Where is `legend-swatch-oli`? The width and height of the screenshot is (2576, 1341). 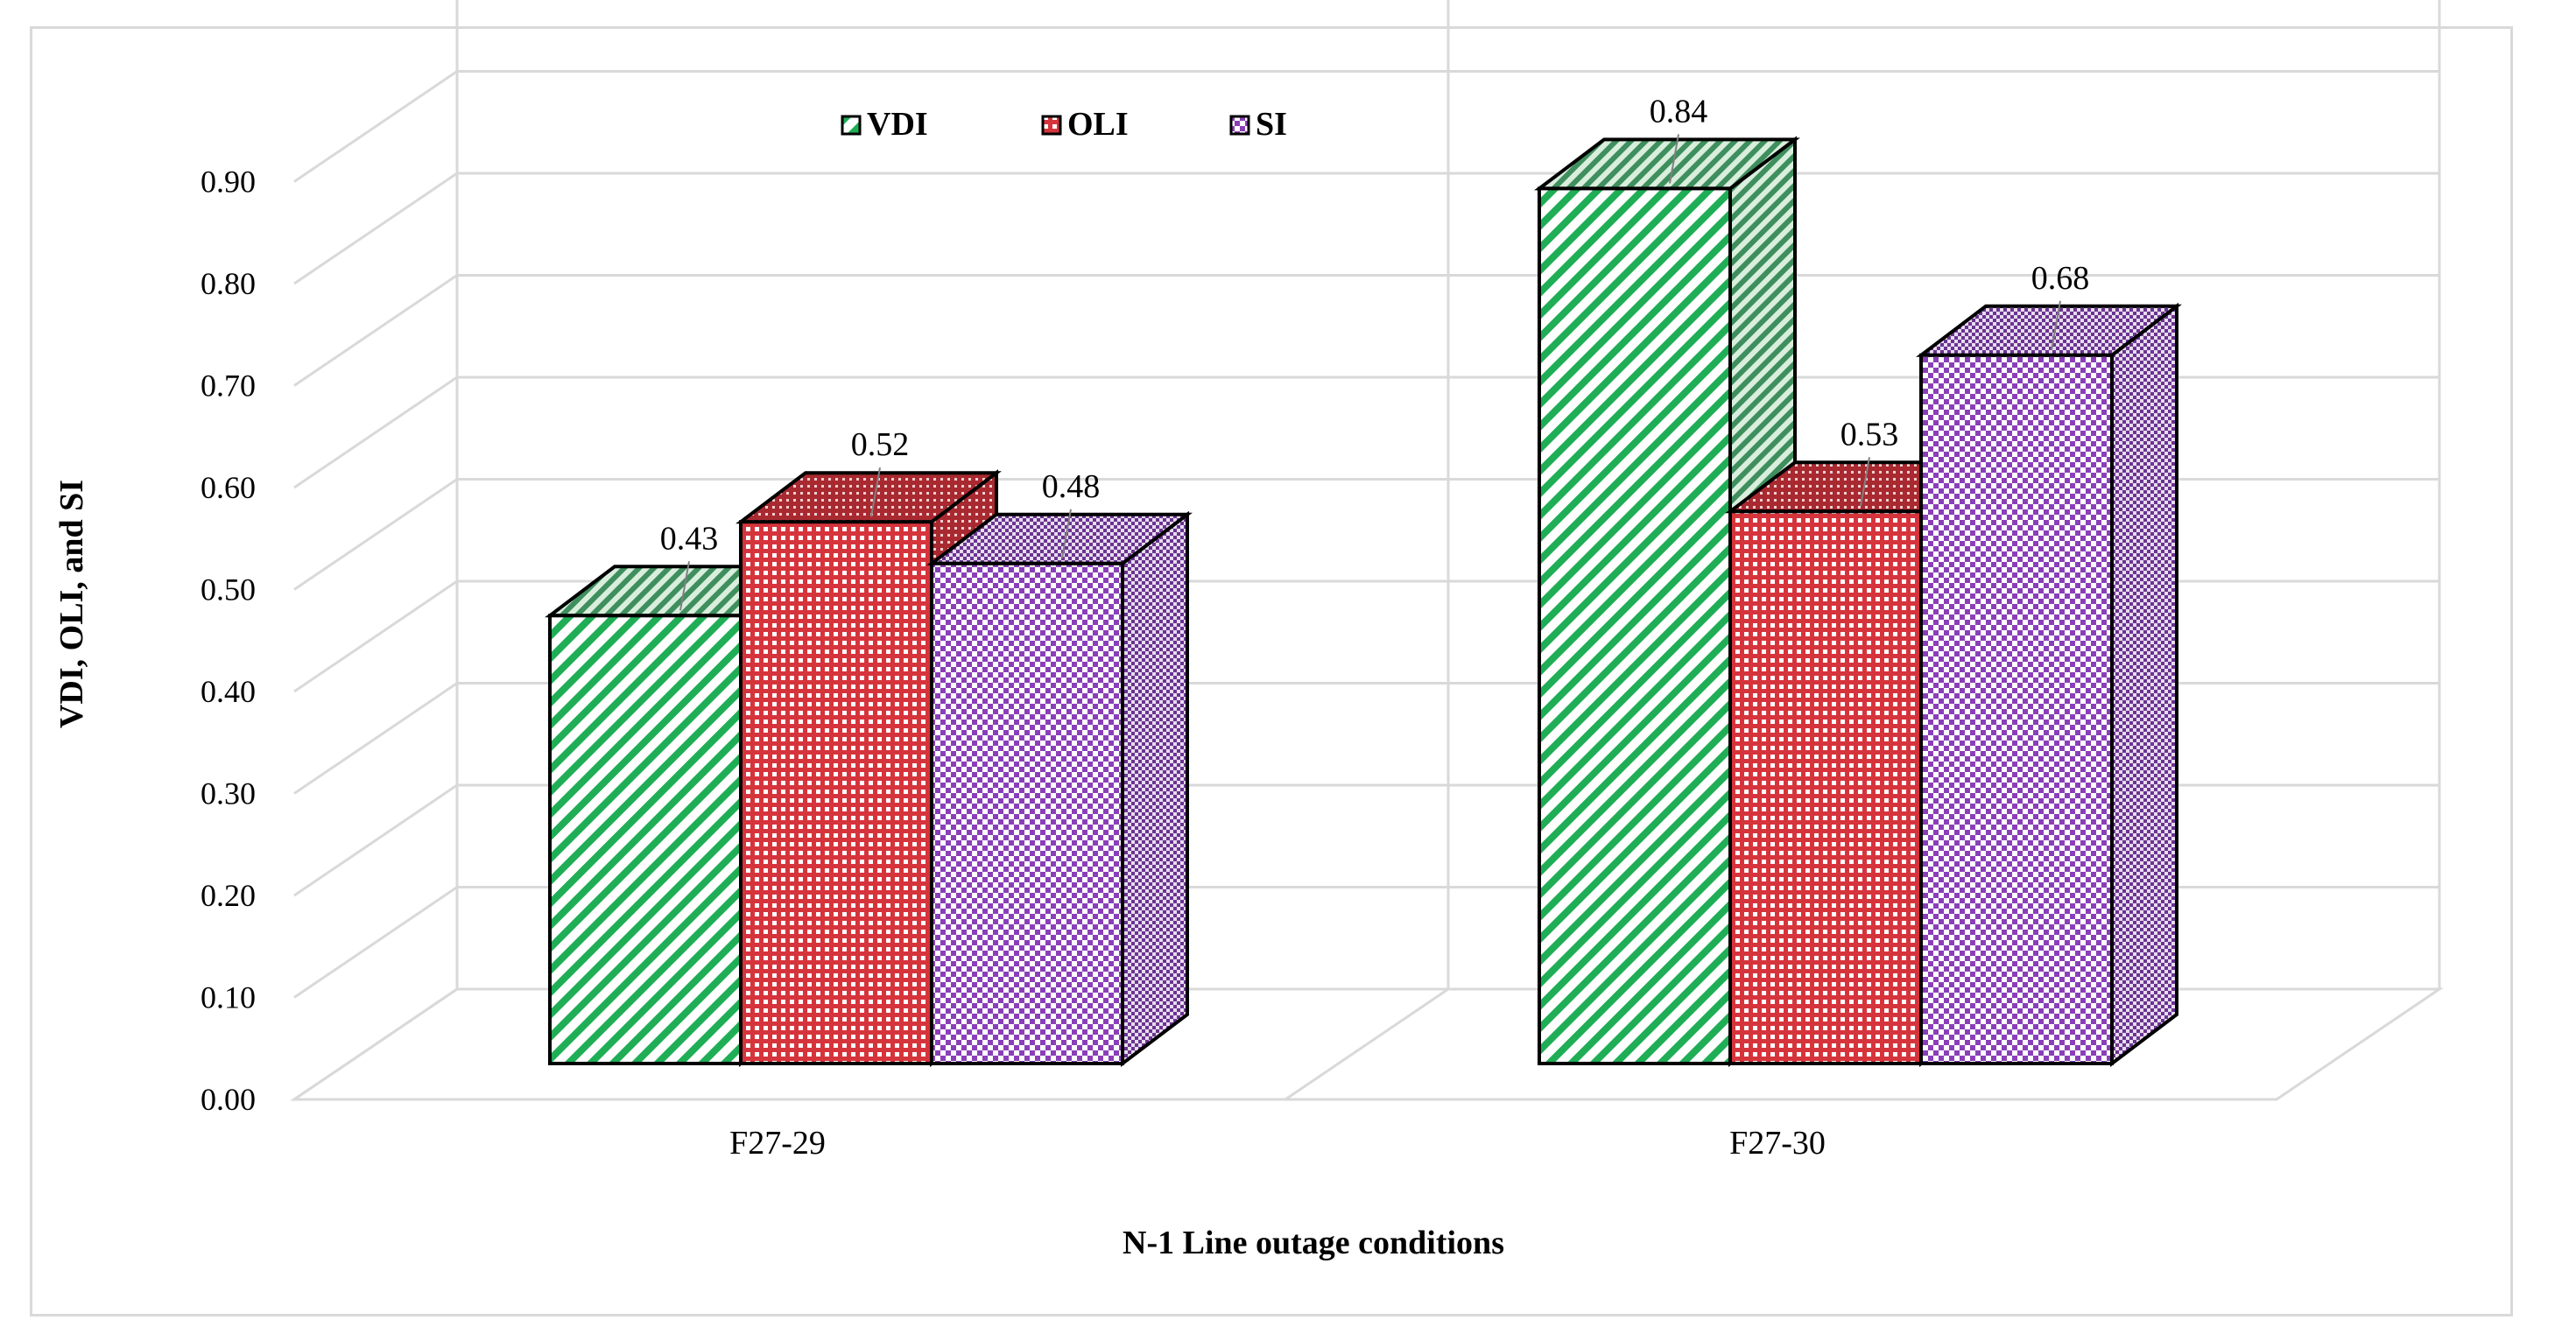
legend-swatch-oli is located at coordinates (1051, 125).